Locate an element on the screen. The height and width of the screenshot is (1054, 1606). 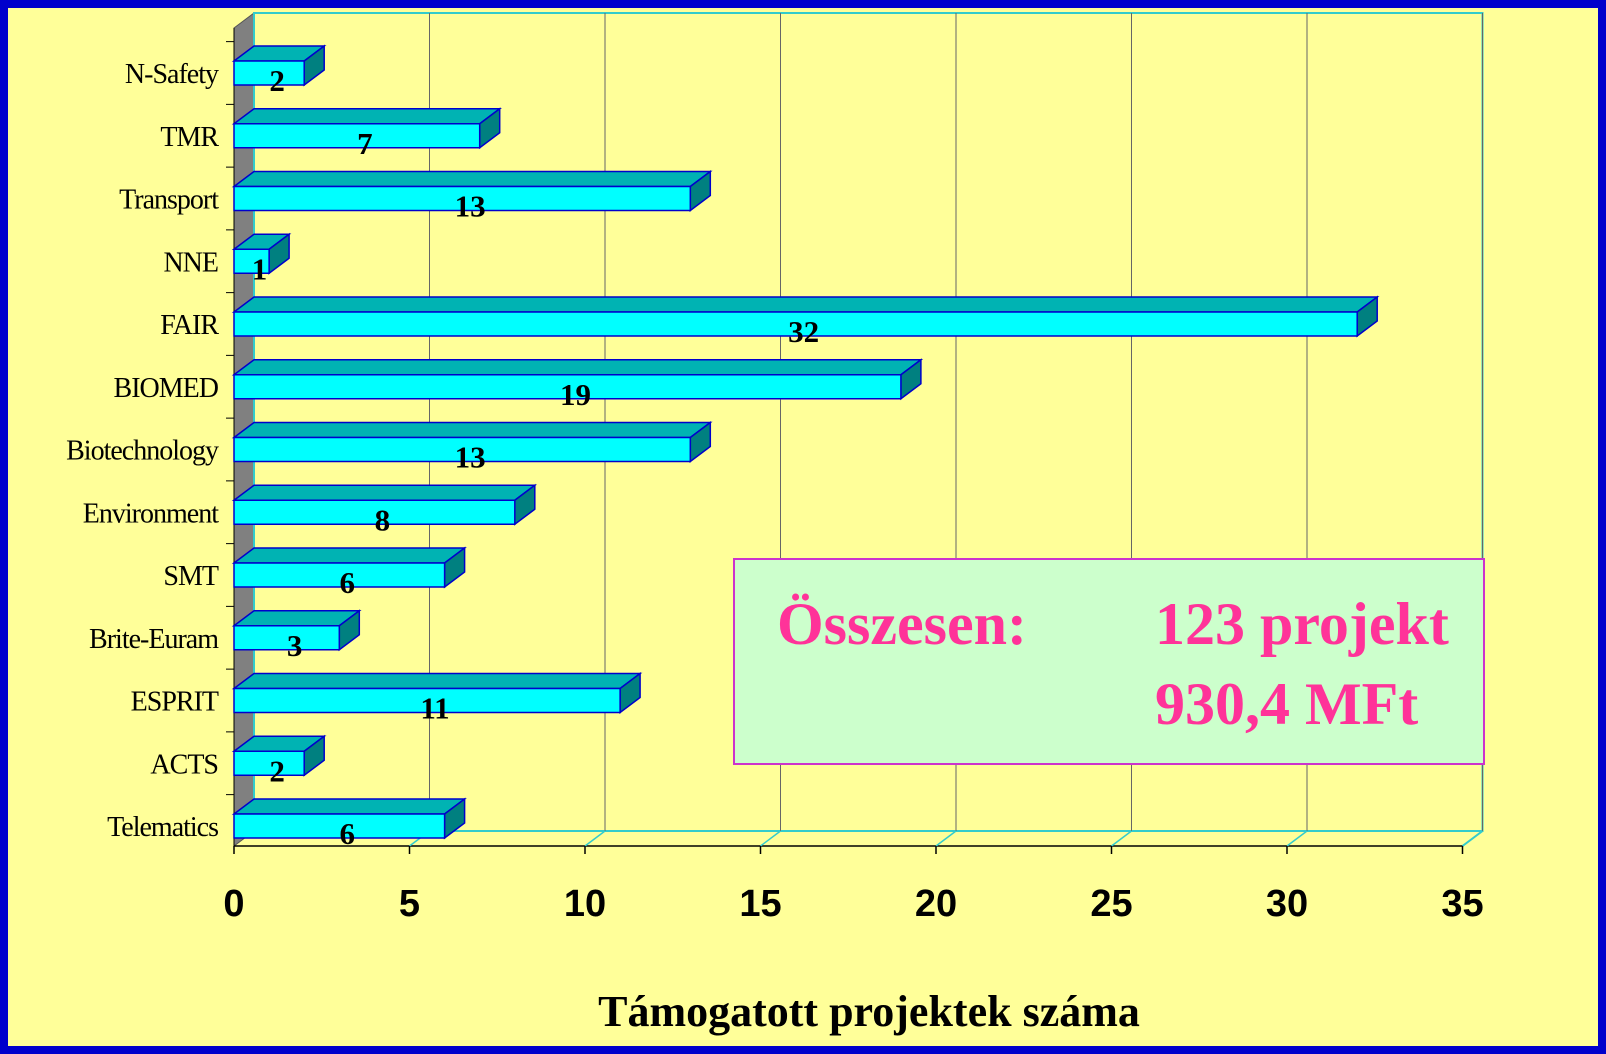
x-tick-label: 25 is located at coordinates (1111, 904).